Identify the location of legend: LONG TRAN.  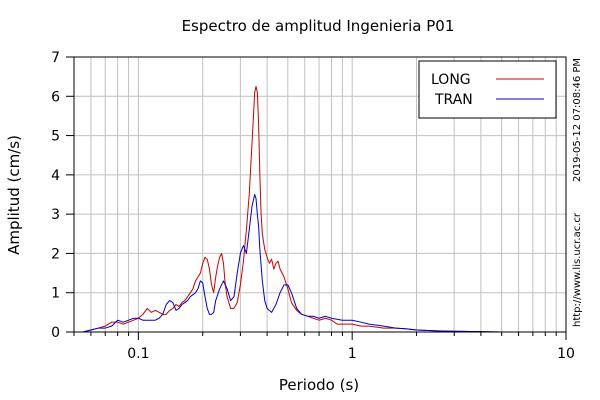
(487, 89).